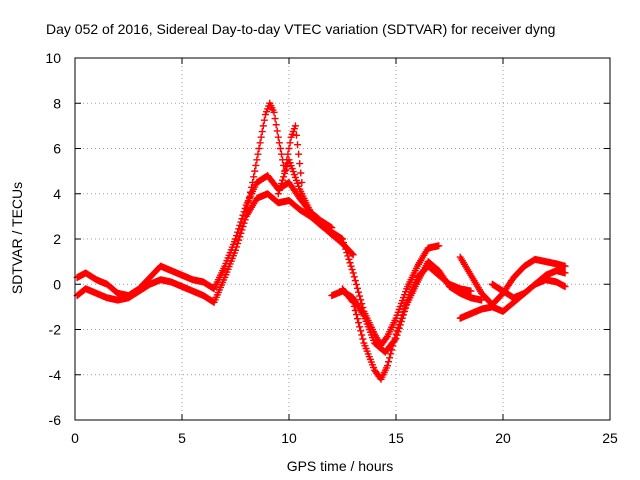 This screenshot has width=640, height=480. What do you see at coordinates (57, 149) in the screenshot?
I see `y-tick-label: 6` at bounding box center [57, 149].